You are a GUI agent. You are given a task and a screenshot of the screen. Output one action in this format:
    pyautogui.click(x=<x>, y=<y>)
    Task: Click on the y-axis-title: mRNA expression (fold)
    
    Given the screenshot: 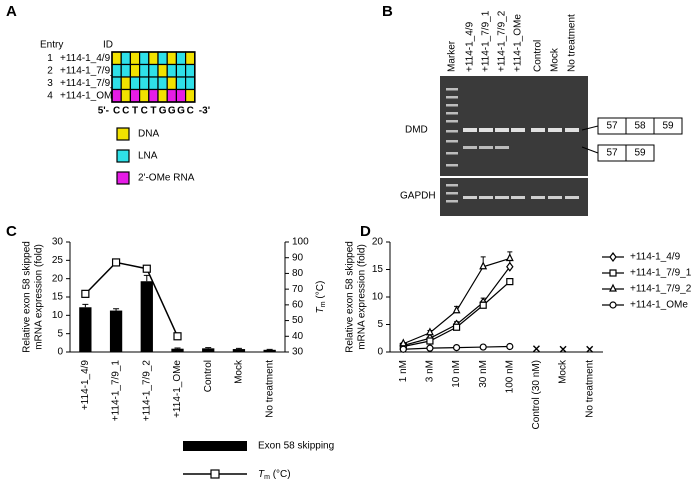 What is the action you would take?
    pyautogui.click(x=39, y=297)
    